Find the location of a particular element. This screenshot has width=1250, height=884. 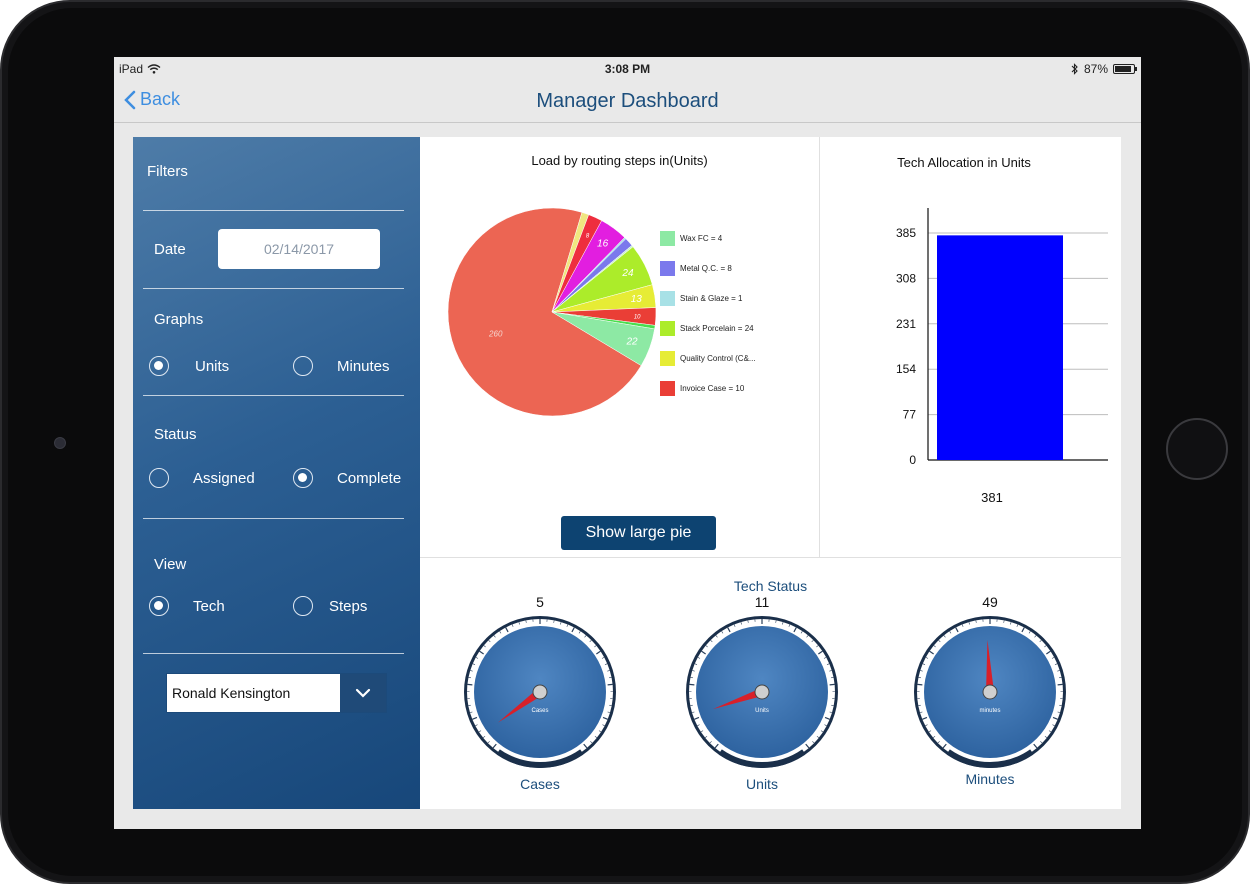

tech-select: Ronald Kensington is located at coordinates (276, 693).